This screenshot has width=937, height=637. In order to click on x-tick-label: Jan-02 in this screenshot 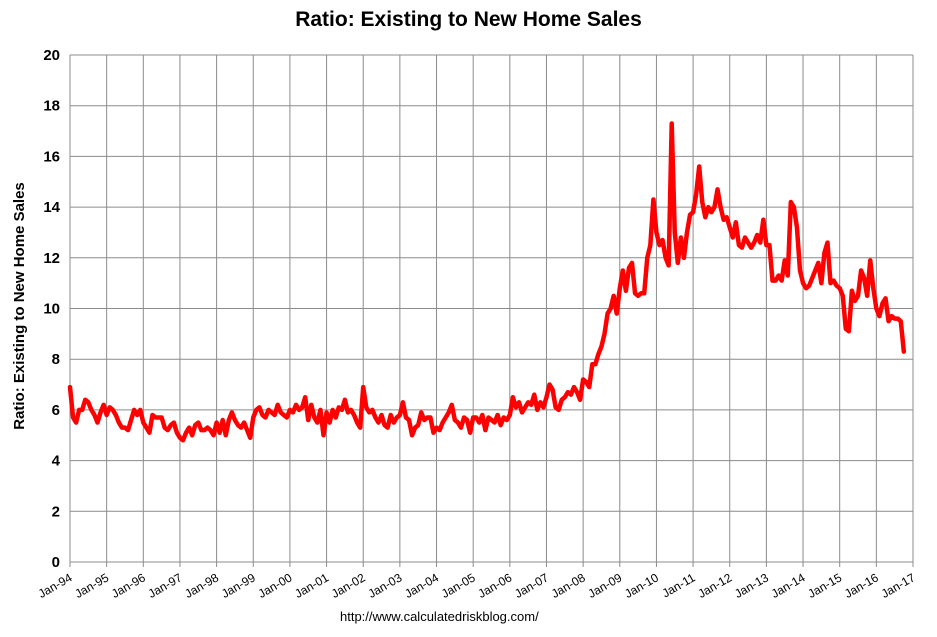, I will do `click(348, 585)`.